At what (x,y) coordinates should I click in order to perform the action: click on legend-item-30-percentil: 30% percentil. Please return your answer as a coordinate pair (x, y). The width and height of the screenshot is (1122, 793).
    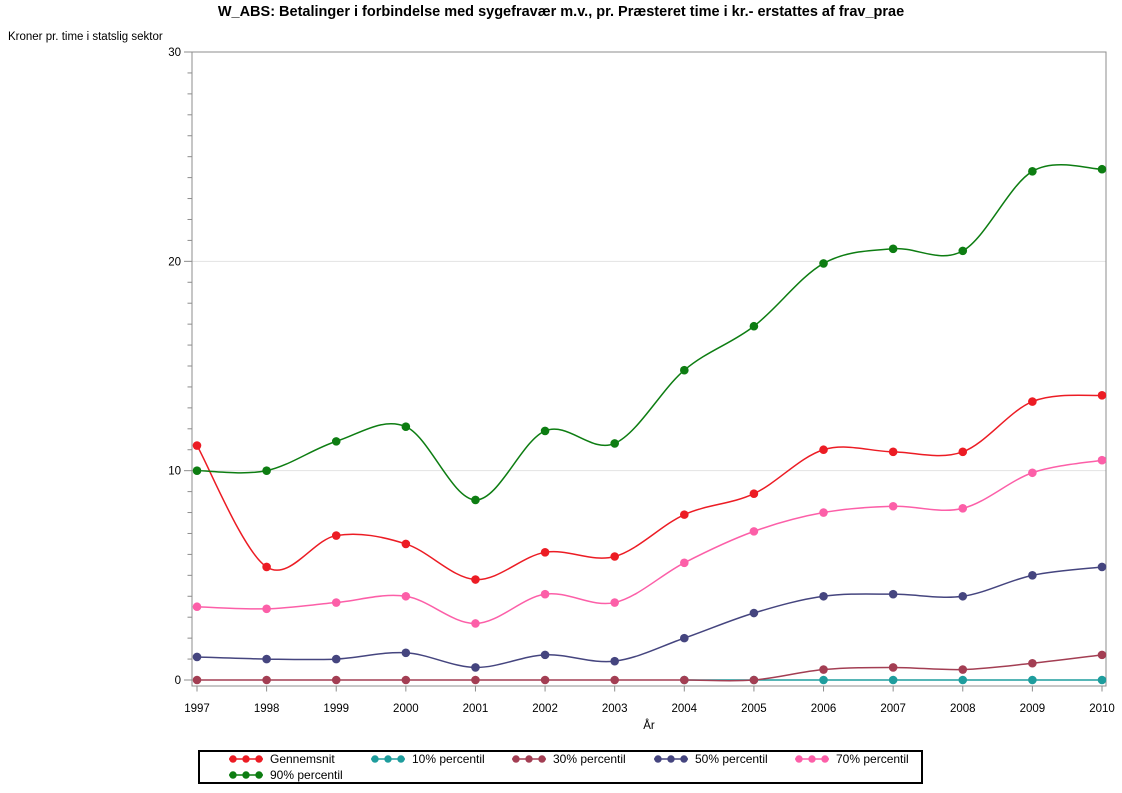
    Looking at the image, I should click on (568, 759).